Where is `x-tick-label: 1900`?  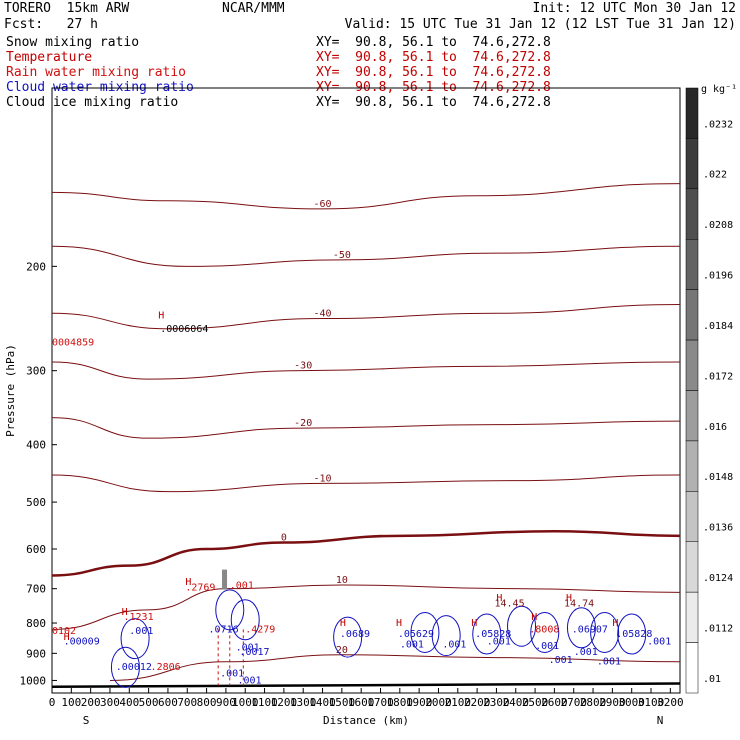
x-tick-label: 1900 is located at coordinates (419, 702).